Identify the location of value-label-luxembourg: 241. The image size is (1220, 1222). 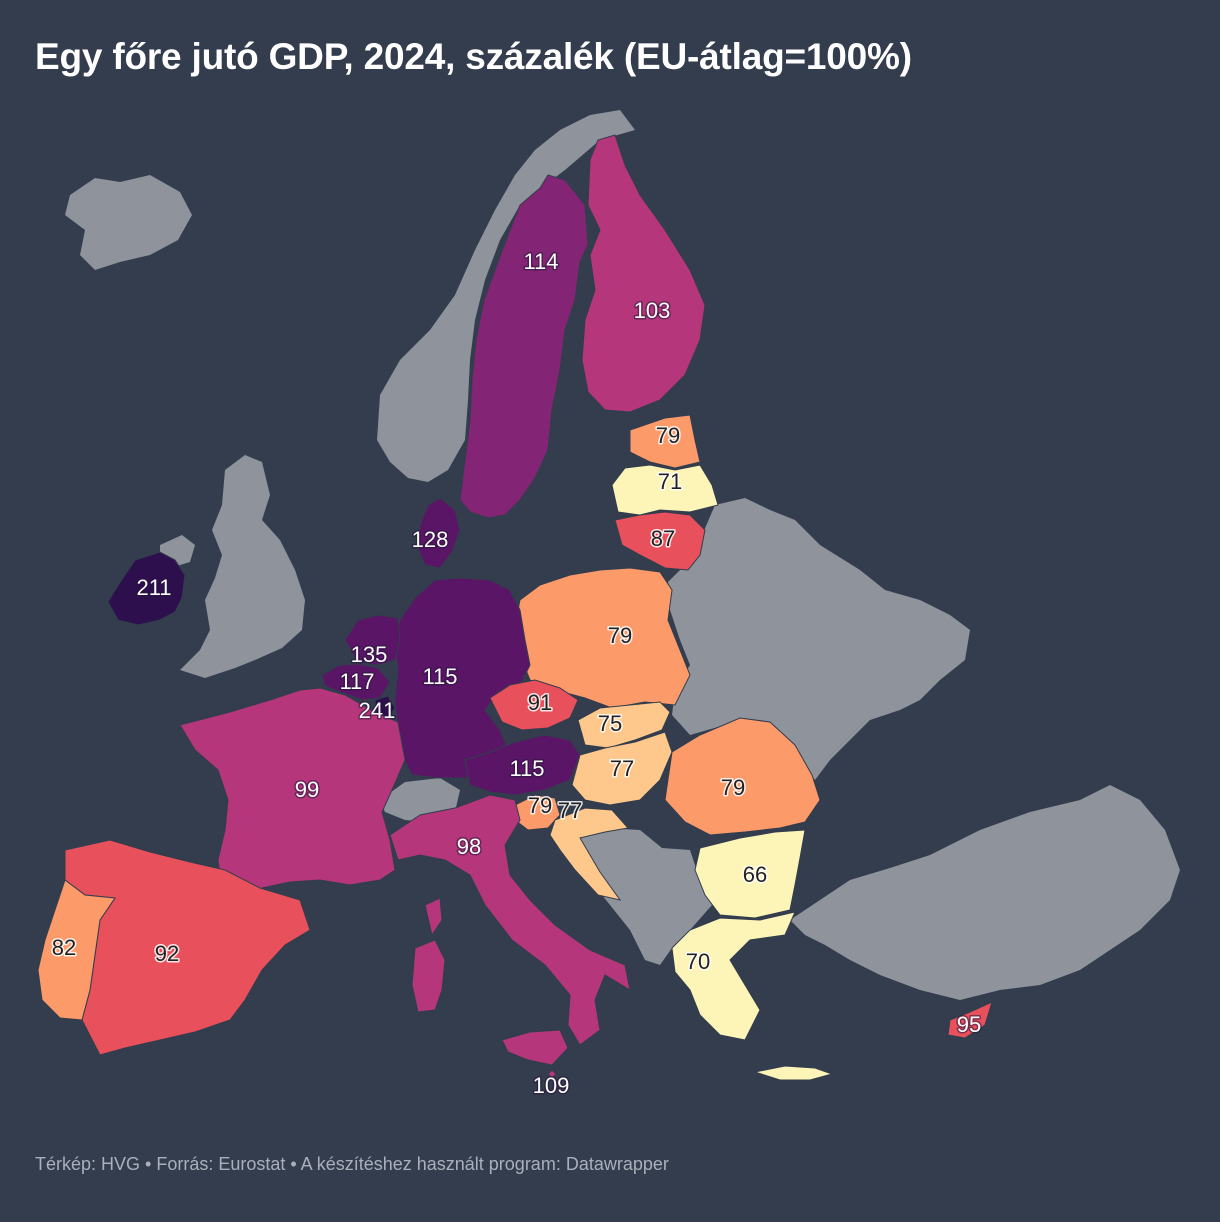
(377, 710).